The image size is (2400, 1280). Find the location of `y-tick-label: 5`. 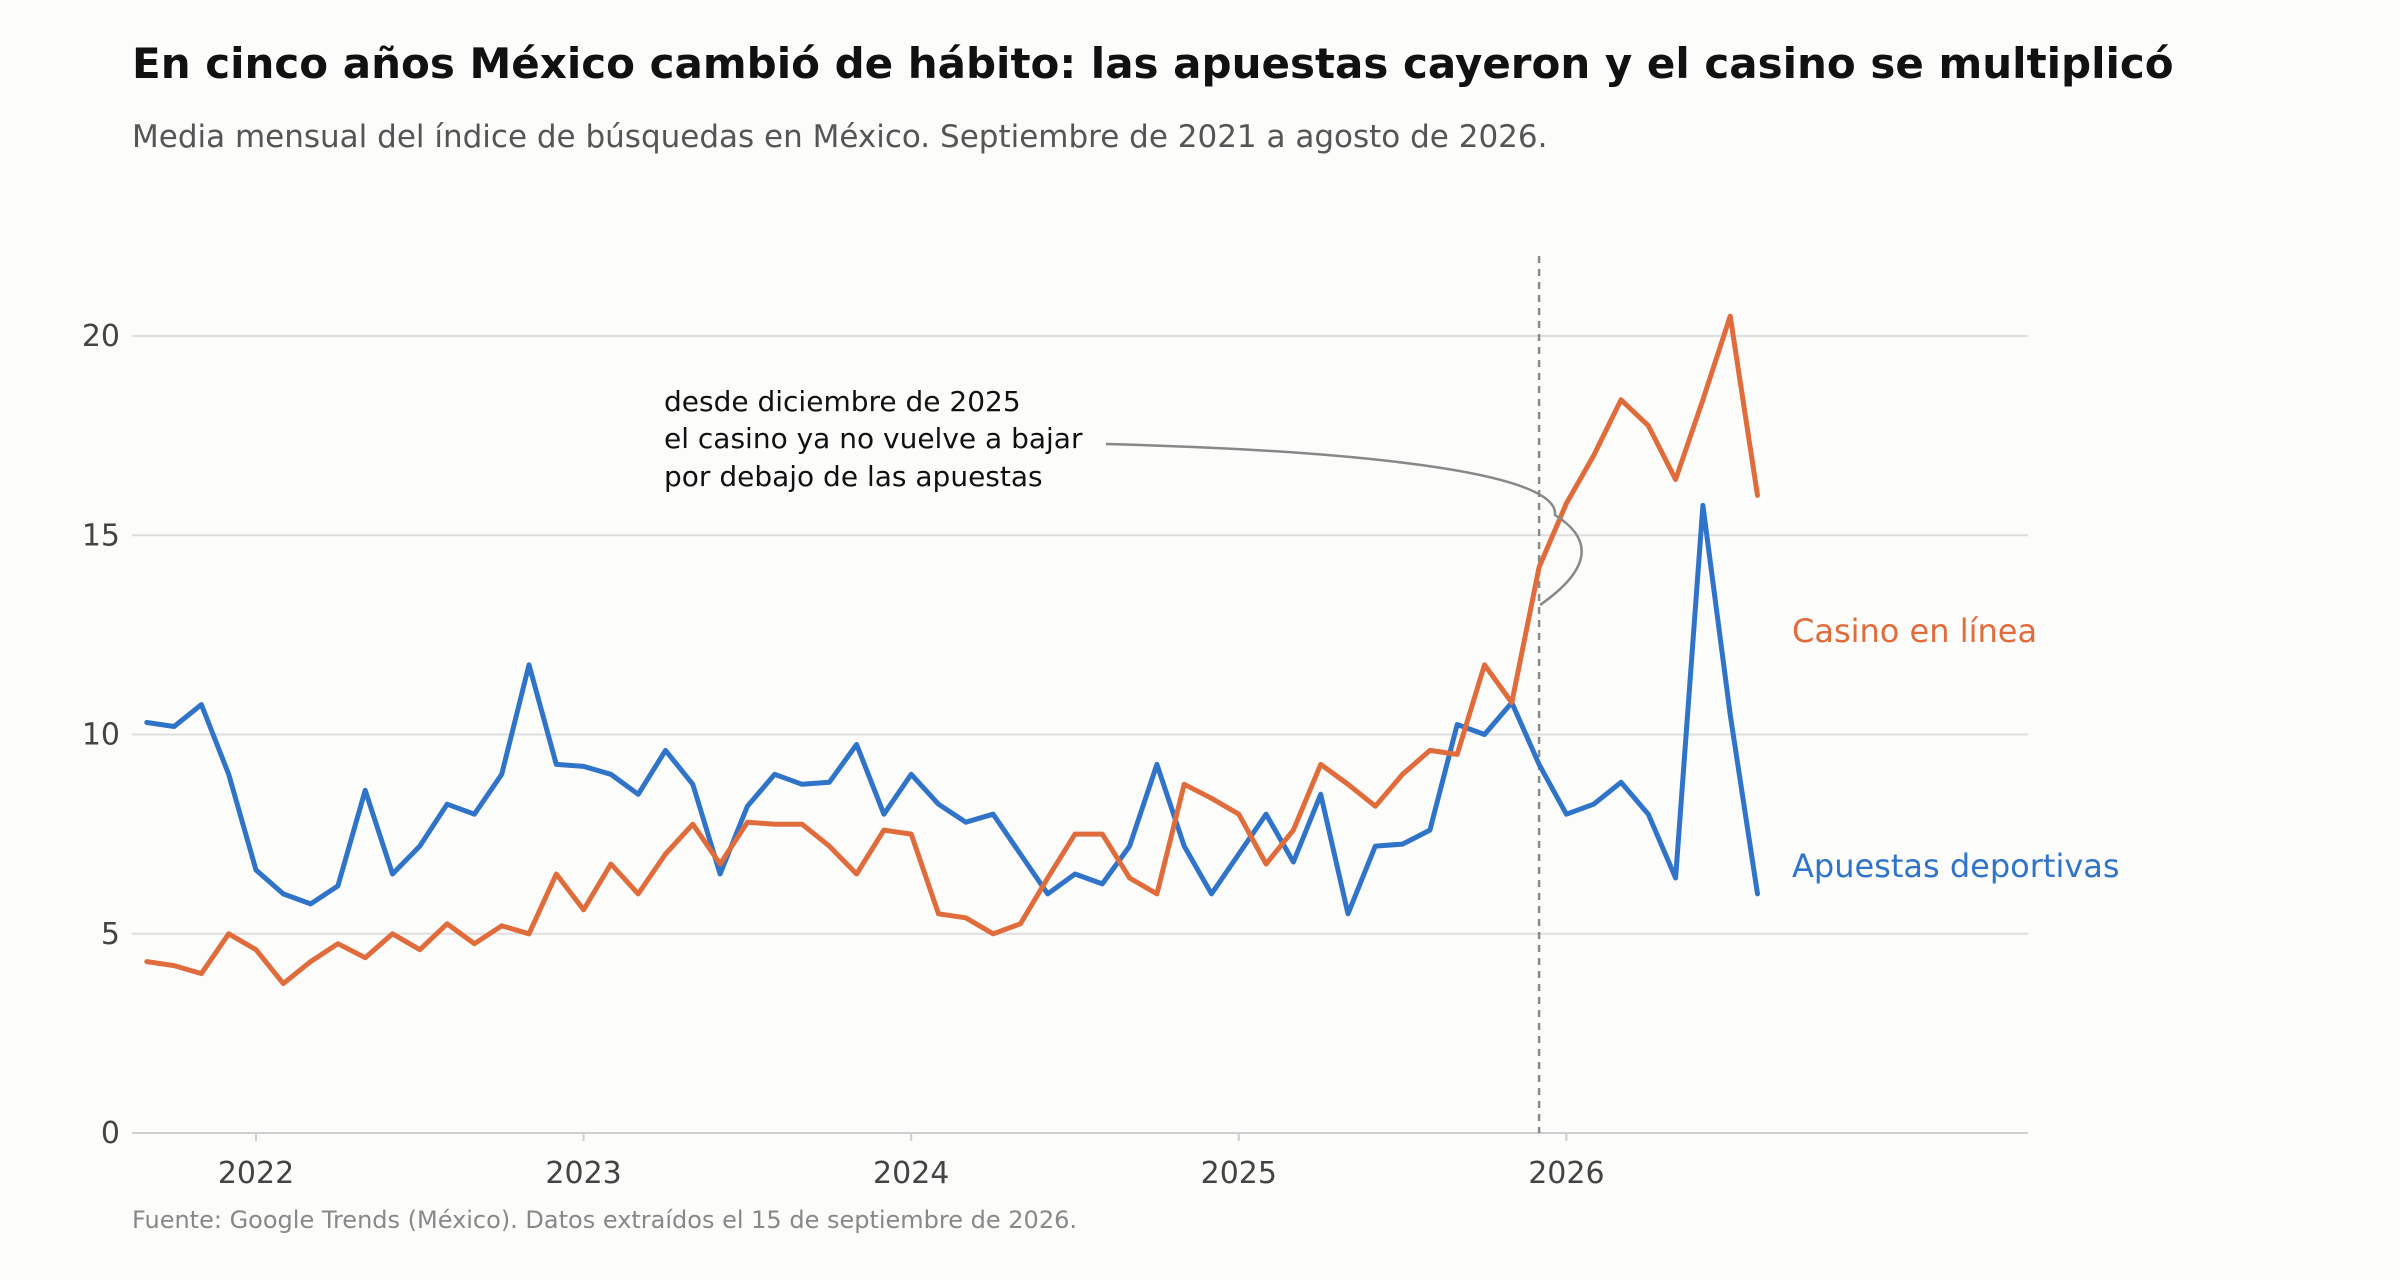

y-tick-label: 5 is located at coordinates (110, 934).